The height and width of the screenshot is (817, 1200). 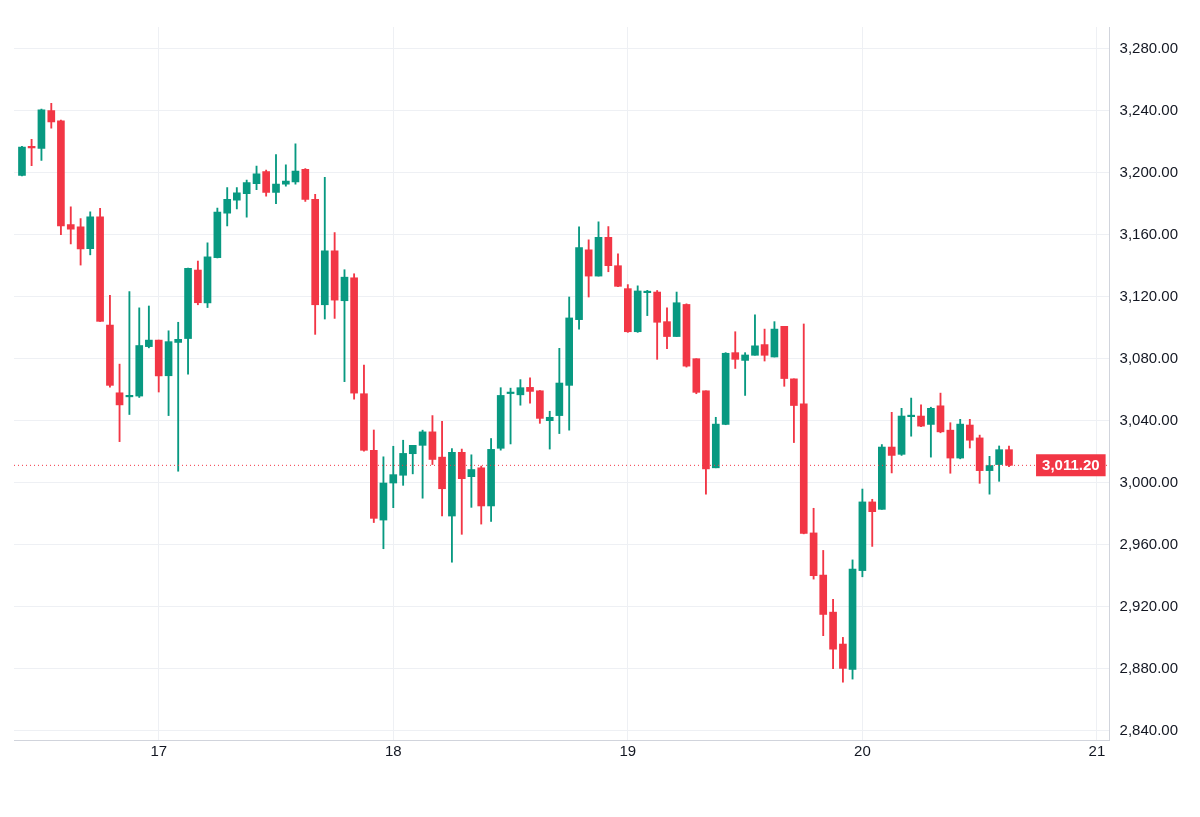 I want to click on y-tick-label: 3,080.00, so click(x=1148, y=357).